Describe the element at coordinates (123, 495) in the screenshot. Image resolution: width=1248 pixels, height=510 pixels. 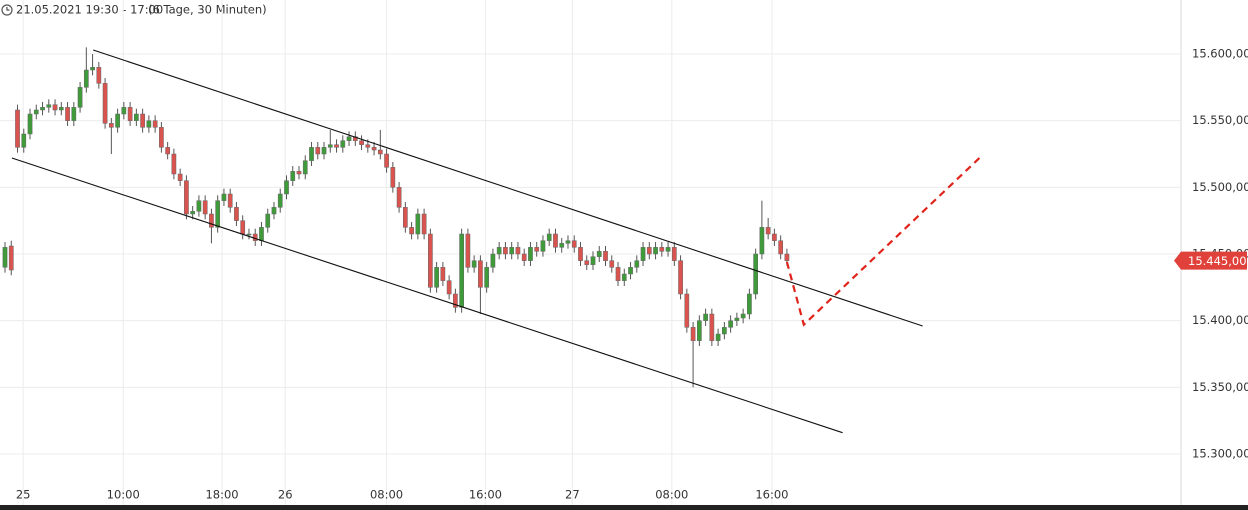
I see `x-tick-label: 10:00` at that location.